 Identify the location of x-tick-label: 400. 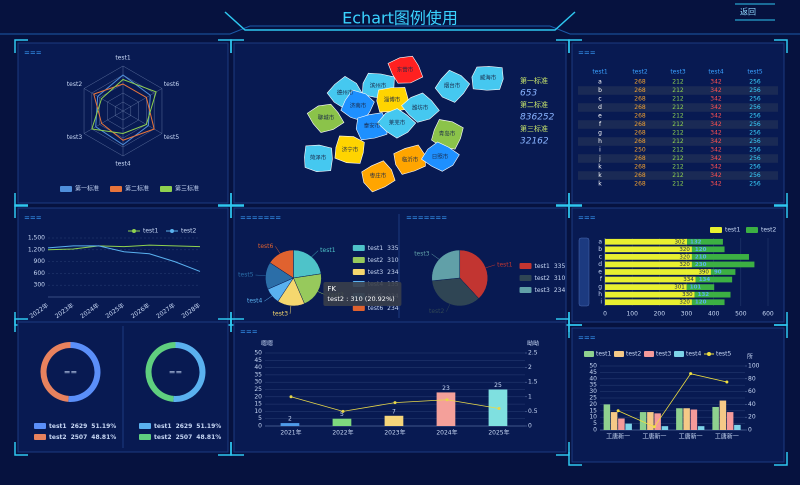
(714, 314).